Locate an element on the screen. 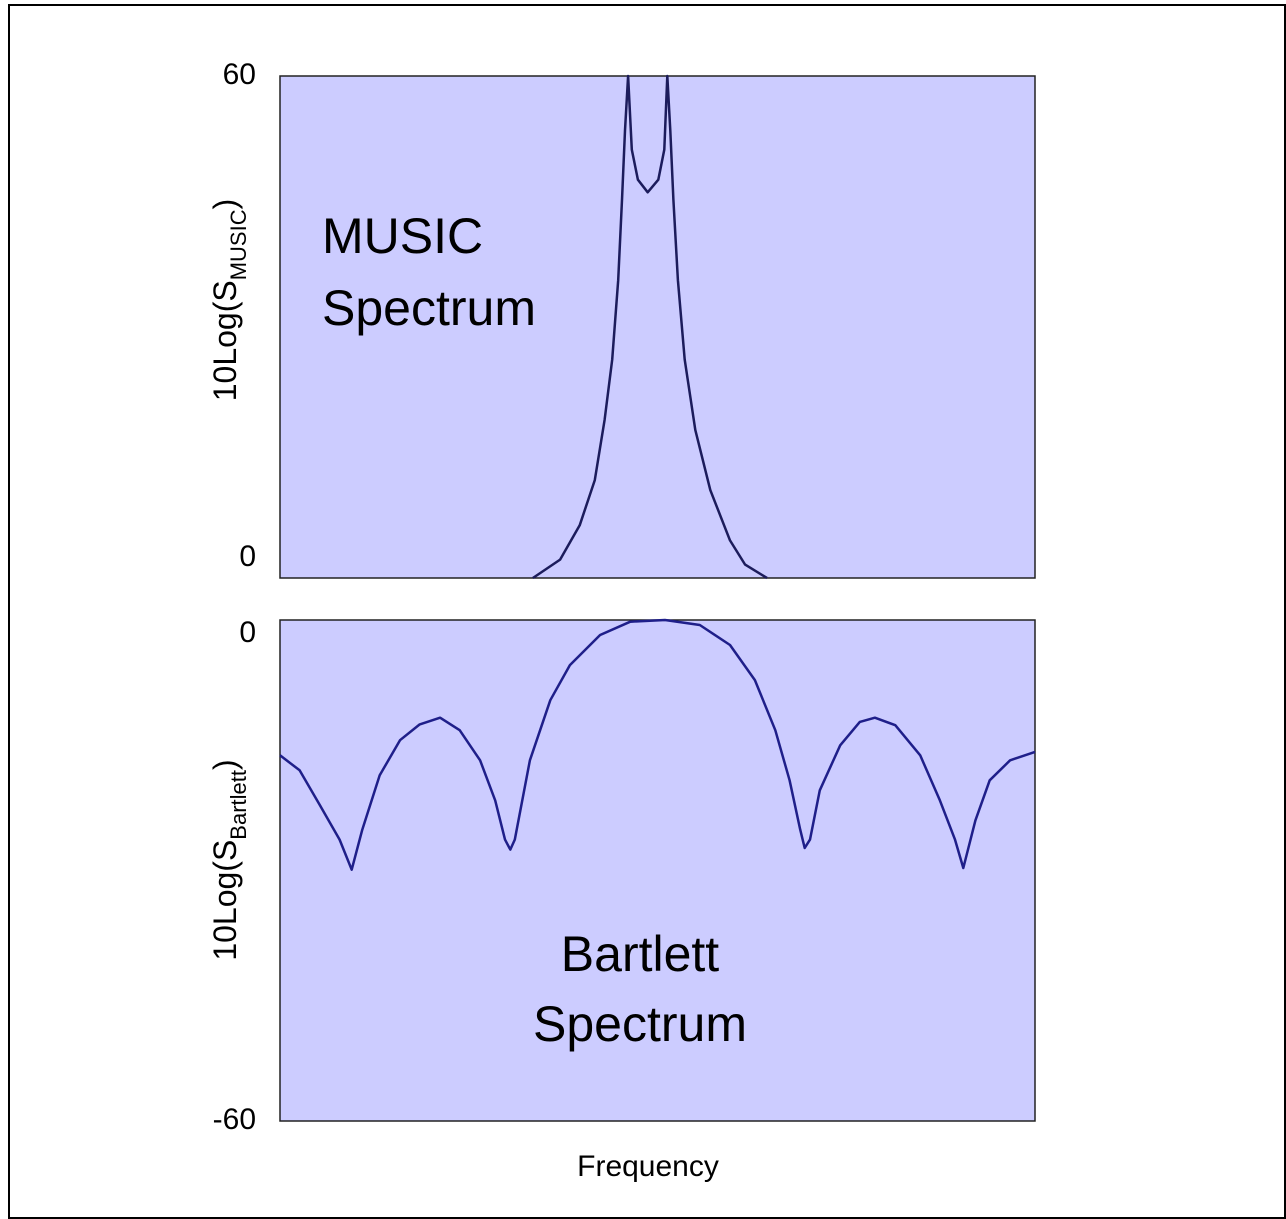 The width and height of the screenshot is (1286, 1219). y-axis-label: 10Log(SMUSIC) is located at coordinates (229, 300).